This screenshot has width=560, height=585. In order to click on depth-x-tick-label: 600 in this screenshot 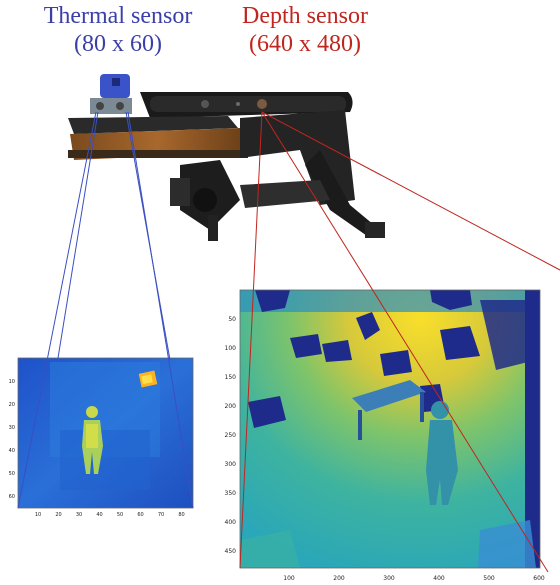, I will do `click(539, 578)`.